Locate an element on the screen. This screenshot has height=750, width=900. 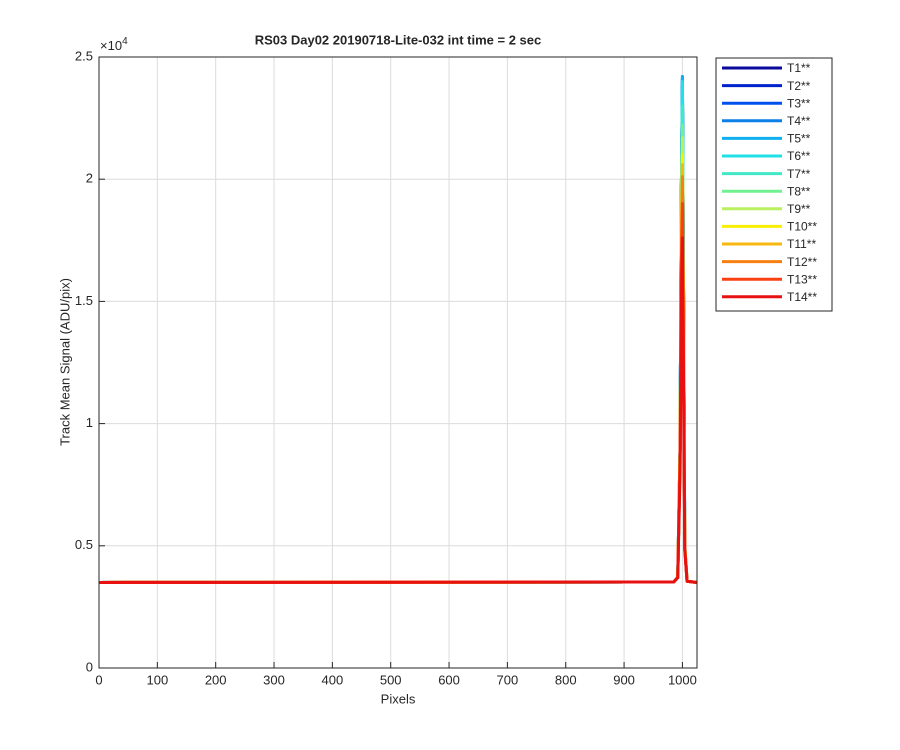
legend-label: T14** is located at coordinates (802, 297).